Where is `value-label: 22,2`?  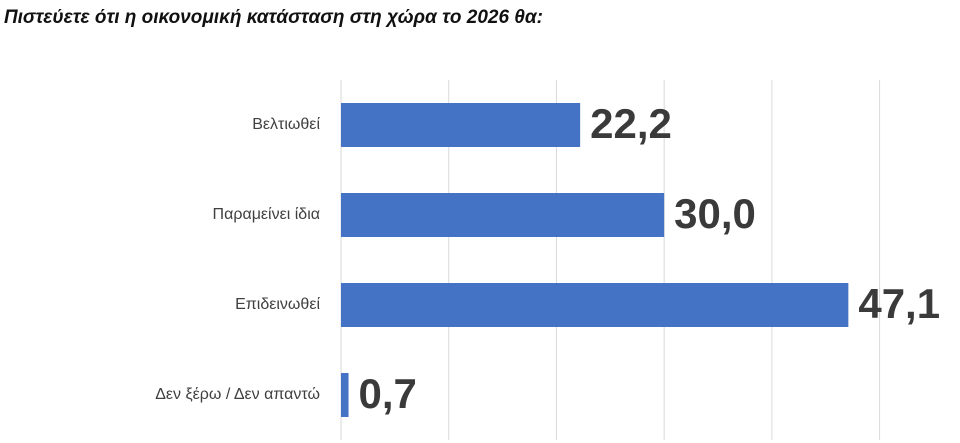 value-label: 22,2 is located at coordinates (631, 123).